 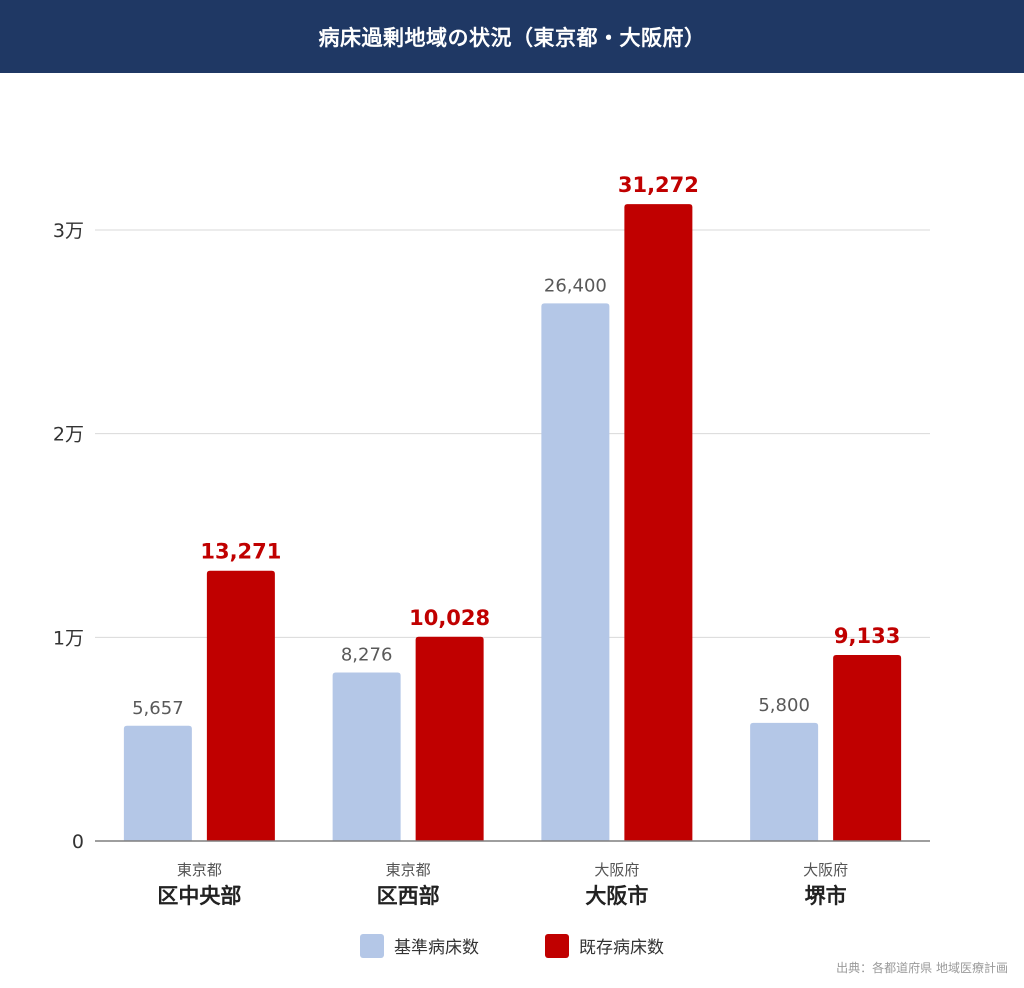 I want to click on category-region-label: 大阪市, so click(x=616, y=896).